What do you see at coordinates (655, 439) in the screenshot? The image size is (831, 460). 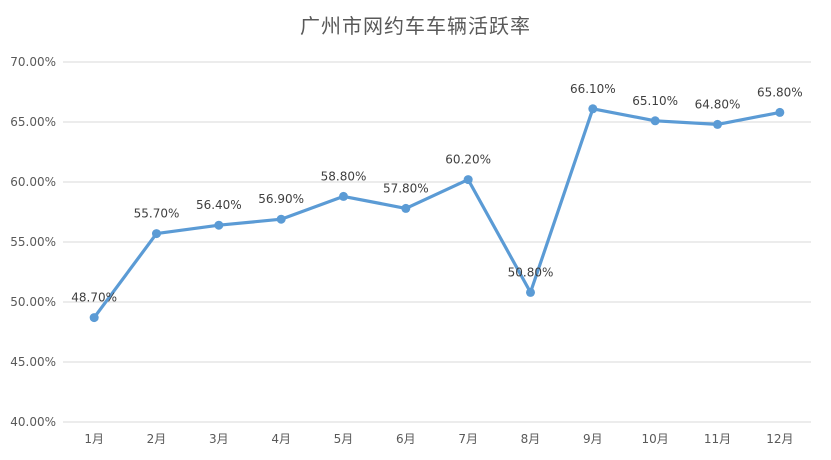 I see `x-tick-label: 10月` at bounding box center [655, 439].